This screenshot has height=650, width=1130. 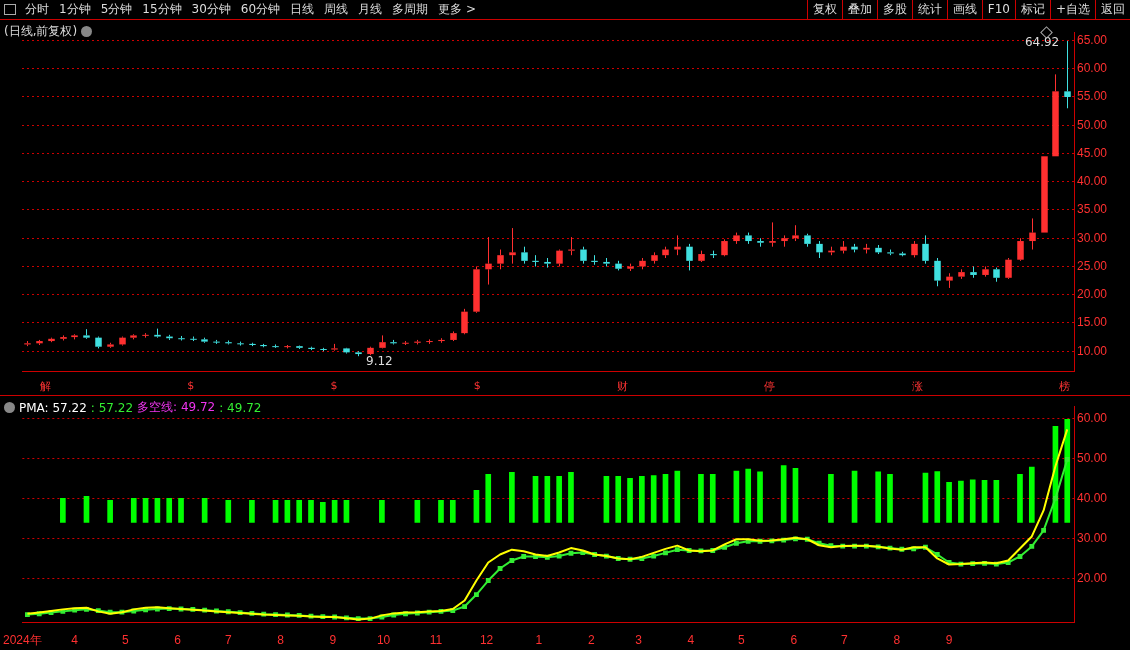 I want to click on y-tick-label: 65.00, so click(x=1092, y=39).